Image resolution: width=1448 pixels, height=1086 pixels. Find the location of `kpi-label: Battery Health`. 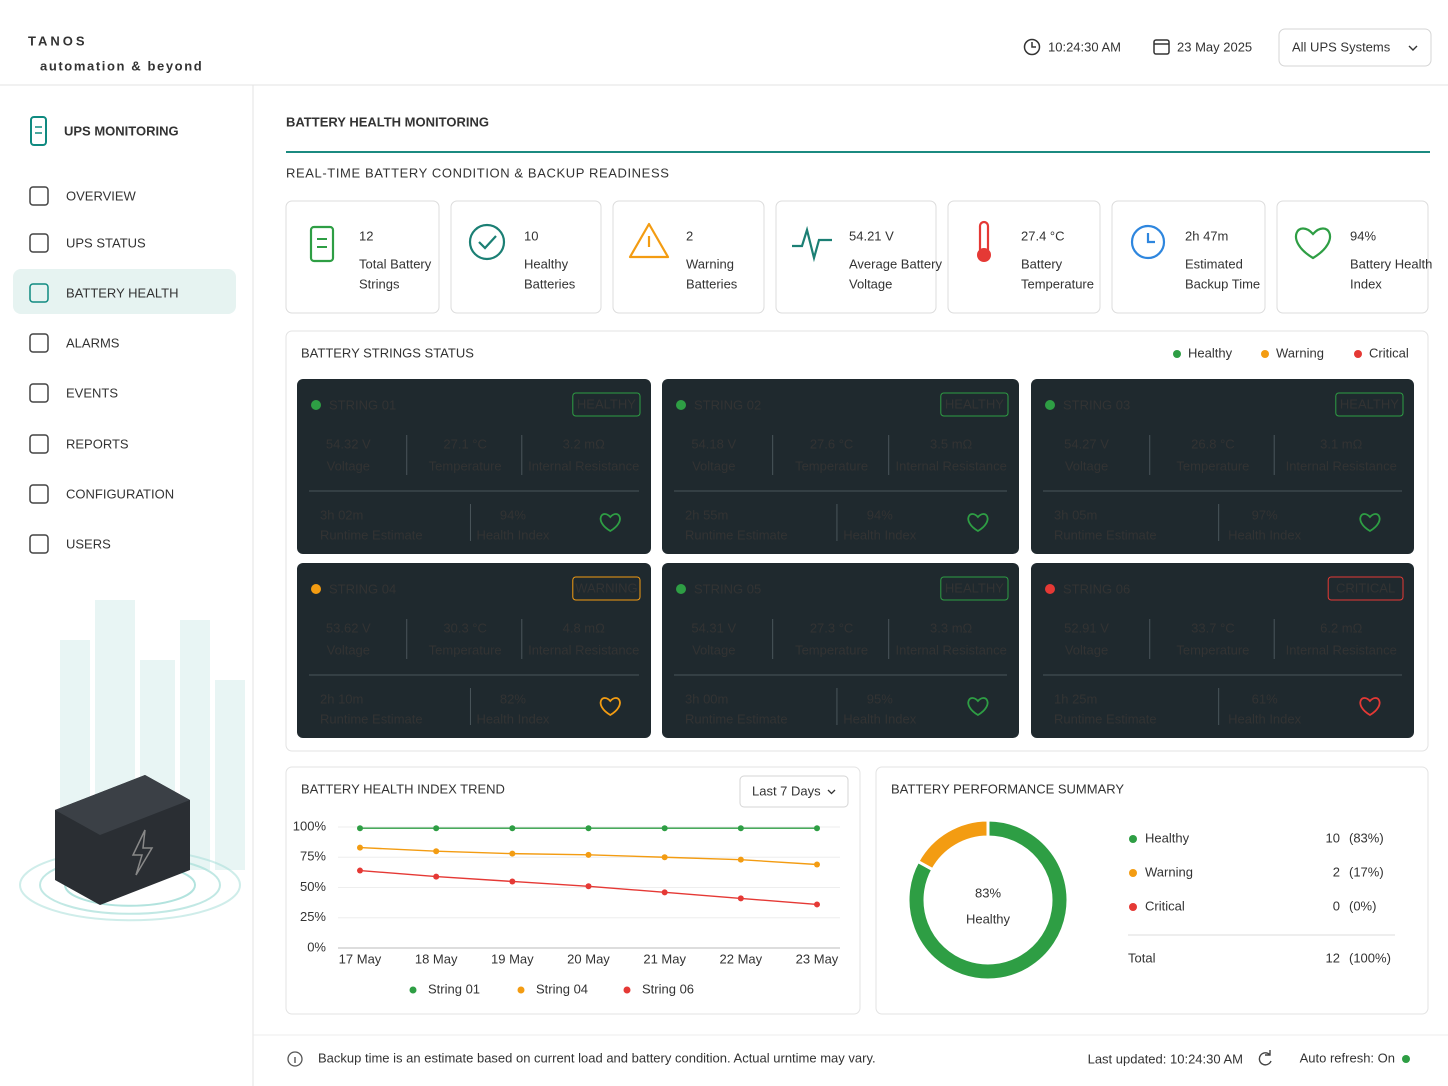

kpi-label: Battery Health is located at coordinates (1391, 263).